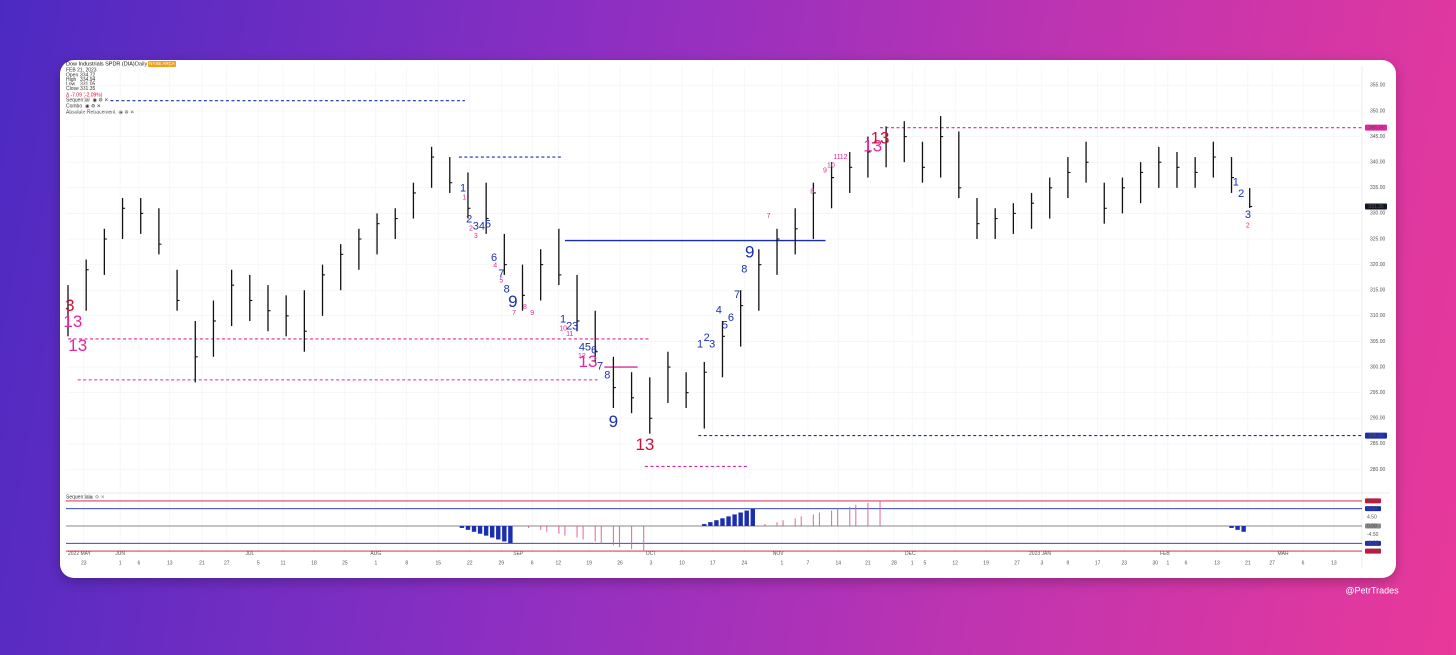  Describe the element at coordinates (1040, 554) in the screenshot. I see `x-month-label: 2023 JAN` at that location.